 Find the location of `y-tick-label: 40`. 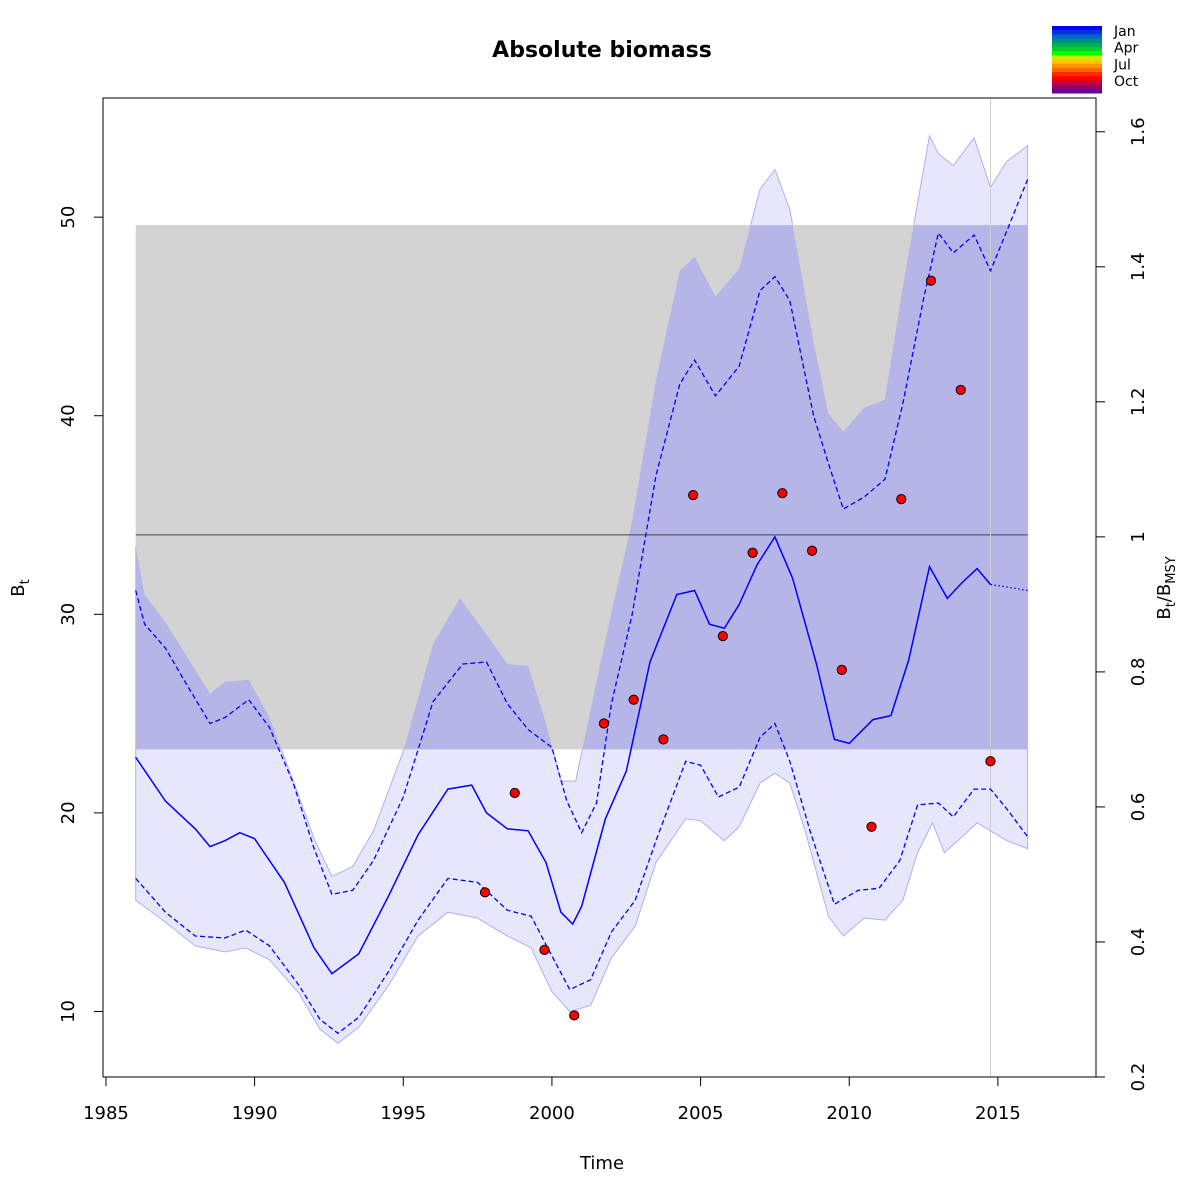

y-tick-label: 40 is located at coordinates (68, 415).